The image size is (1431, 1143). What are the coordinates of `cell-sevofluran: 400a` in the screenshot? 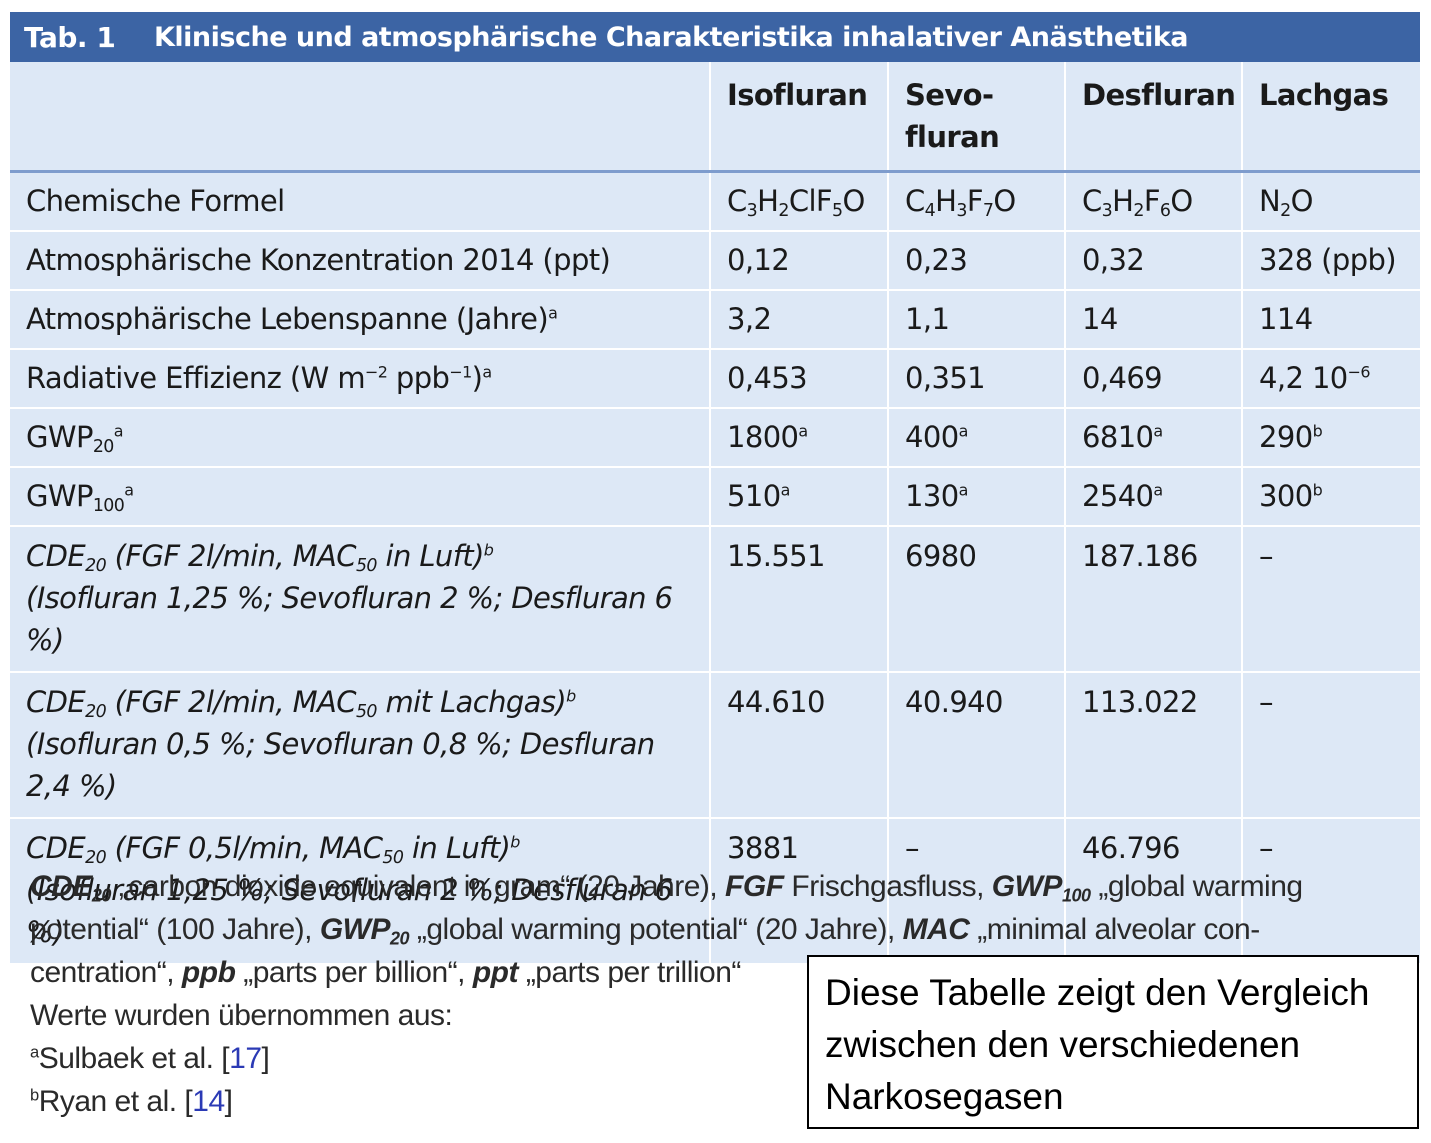 It's located at (976, 437).